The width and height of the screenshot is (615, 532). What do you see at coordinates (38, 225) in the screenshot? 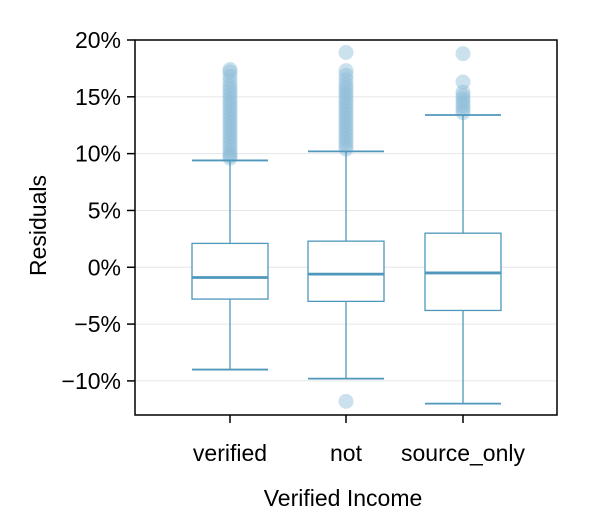
I see `y-axis-title: Residuals` at bounding box center [38, 225].